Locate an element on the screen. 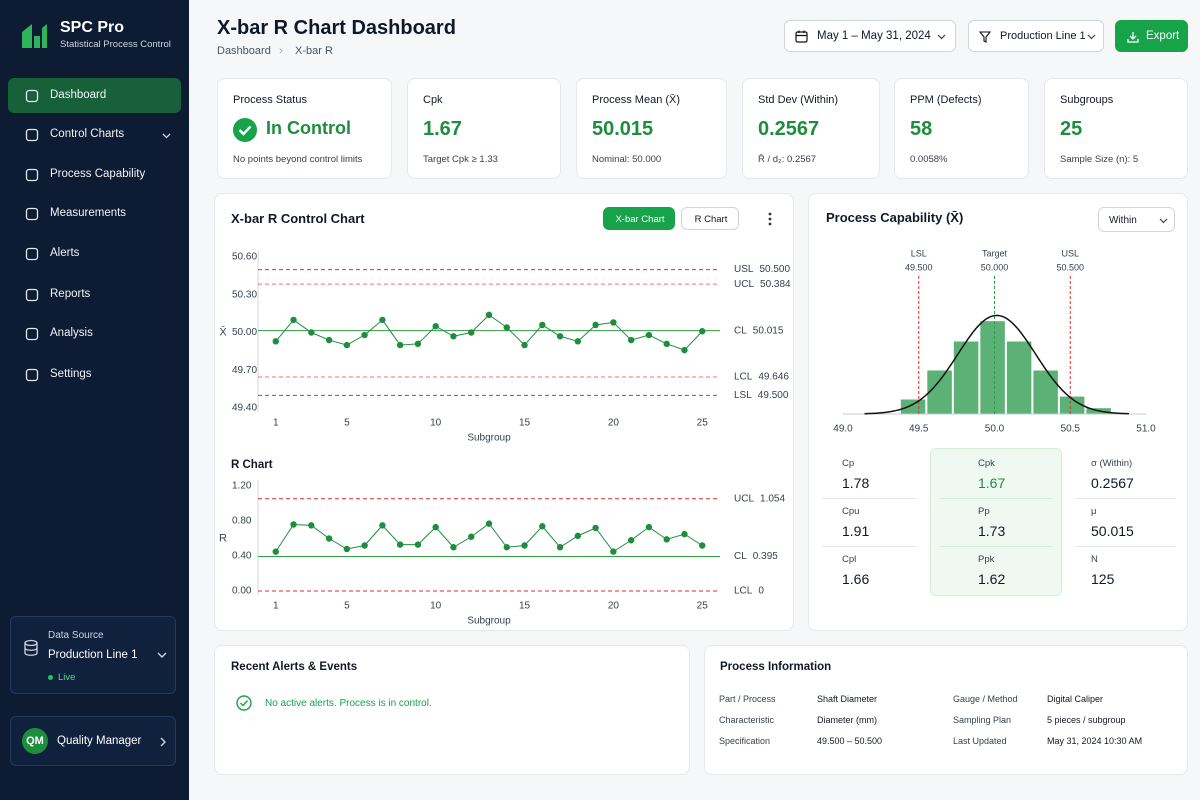 This screenshot has height=800, width=1200. kpi-card: Subgroups 25 Sample Size (n): 5 is located at coordinates (1116, 128).